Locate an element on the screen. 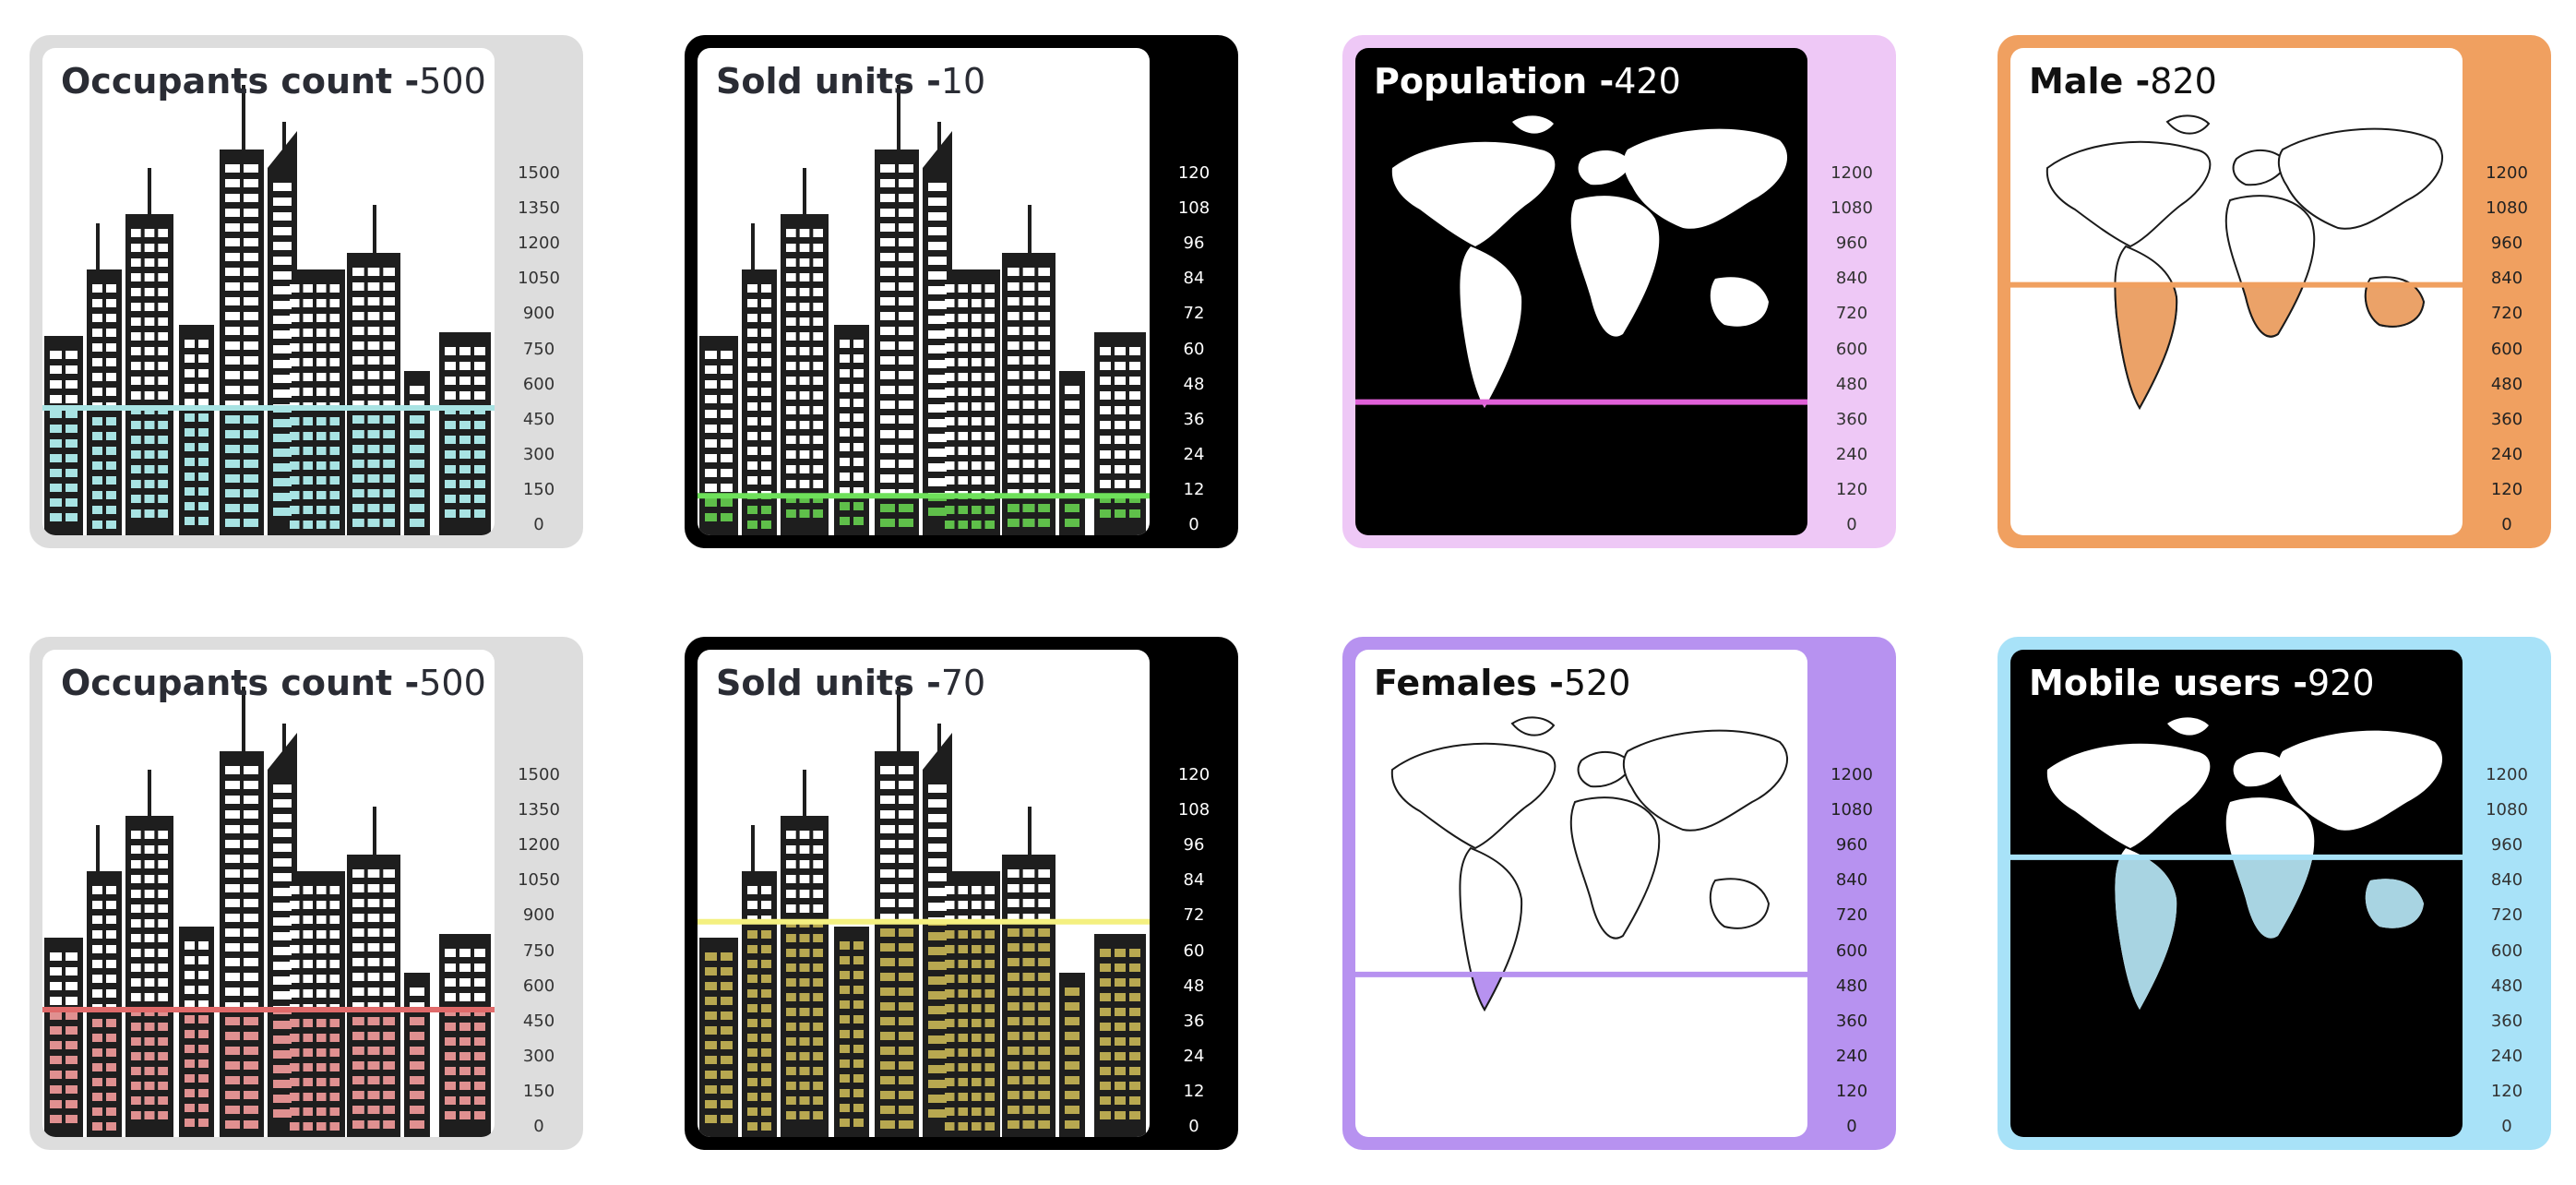  chart-plot-area: Sold units -10 is located at coordinates (924, 291).